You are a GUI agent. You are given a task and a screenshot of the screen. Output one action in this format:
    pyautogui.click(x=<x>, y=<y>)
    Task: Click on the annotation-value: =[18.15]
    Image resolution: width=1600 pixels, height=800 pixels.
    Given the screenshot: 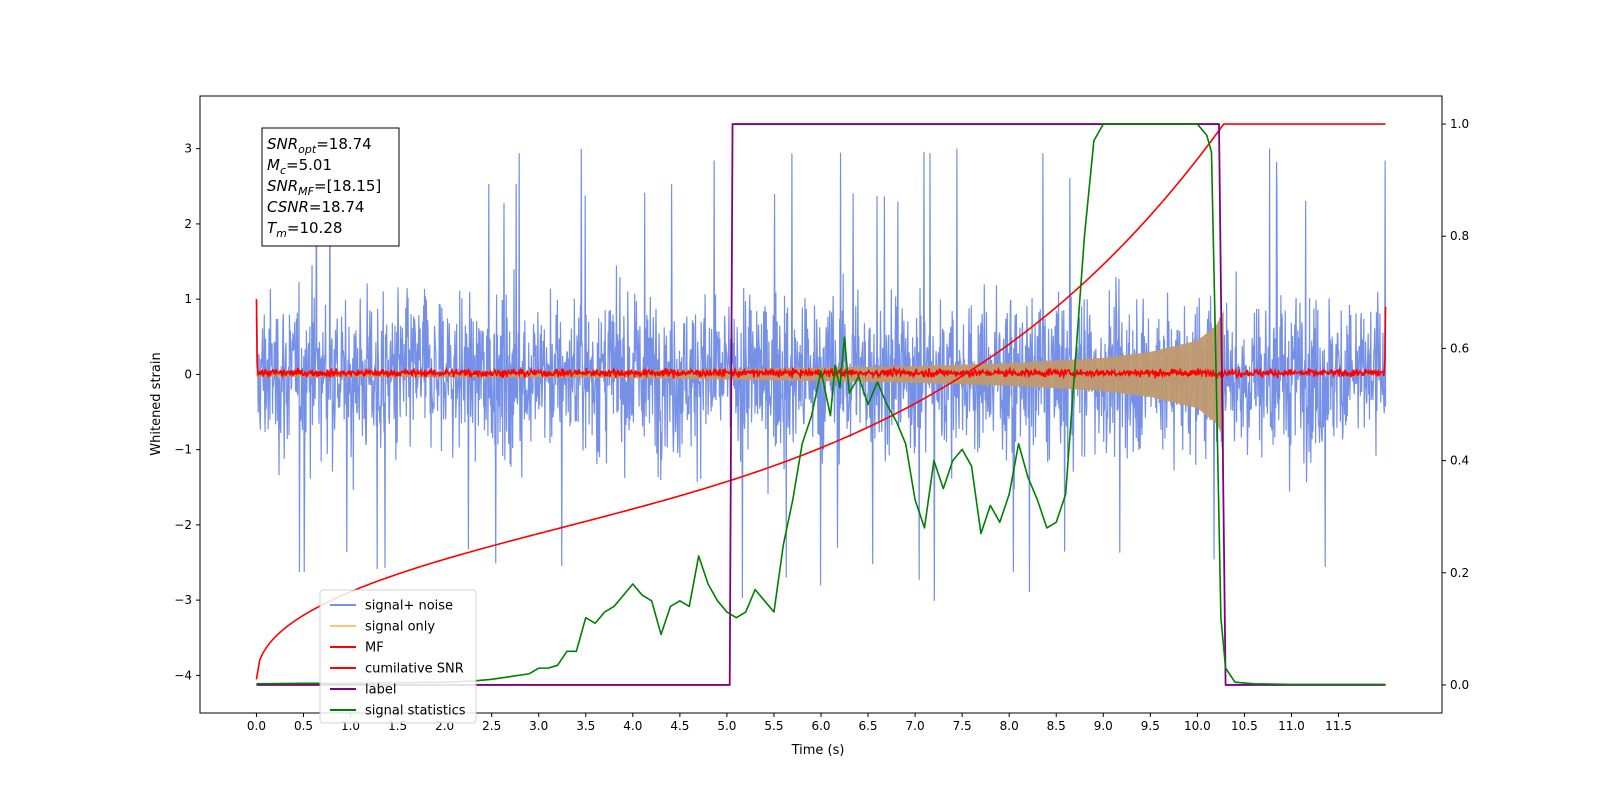 What is the action you would take?
    pyautogui.click(x=347, y=186)
    